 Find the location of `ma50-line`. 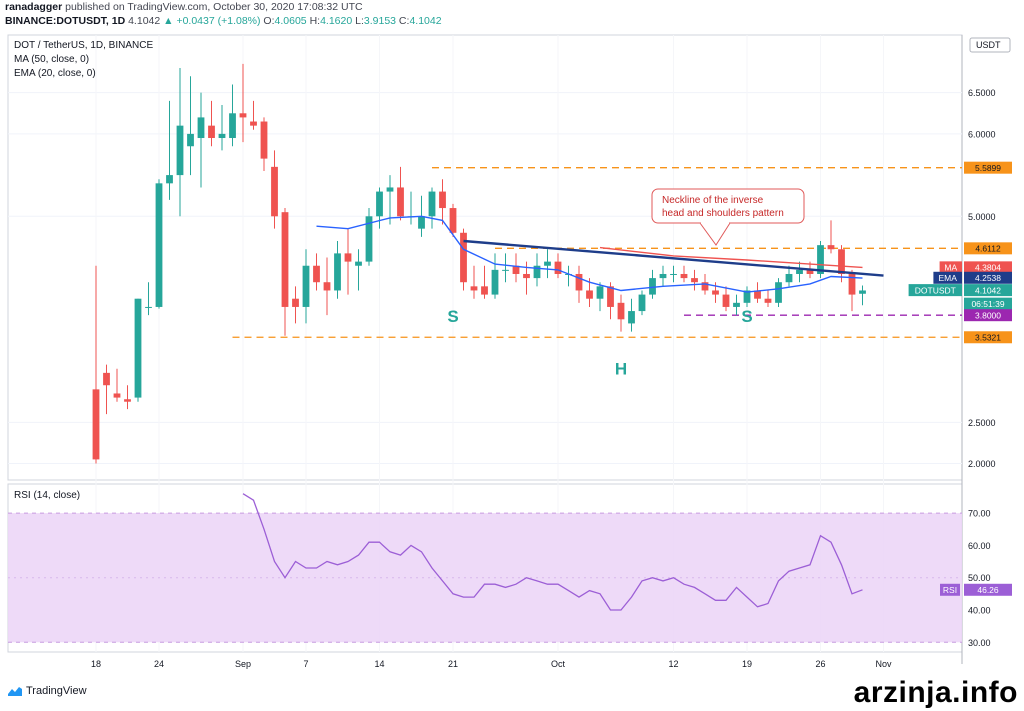

ma50-line is located at coordinates (731, 257).